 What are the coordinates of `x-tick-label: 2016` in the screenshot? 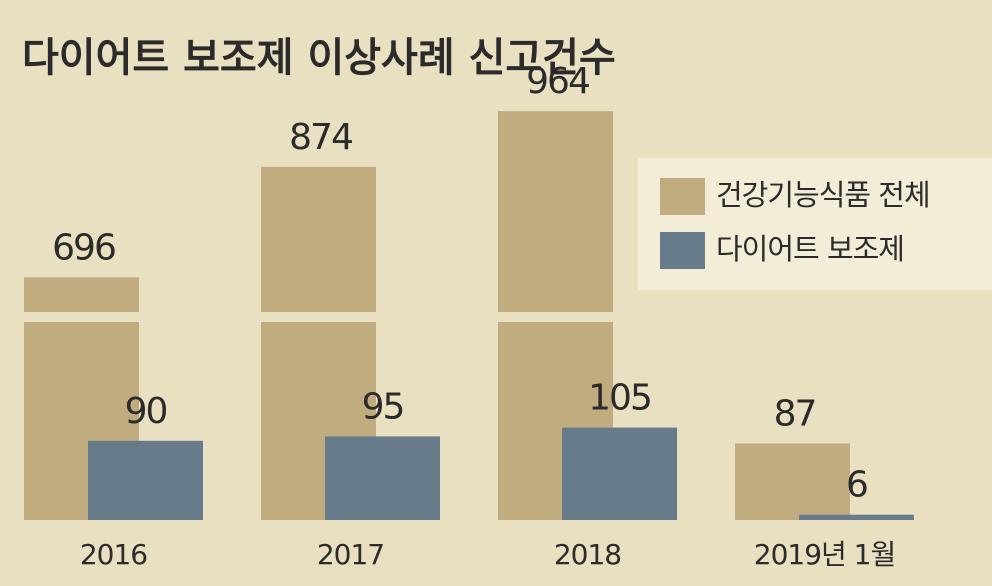 It's located at (113, 554).